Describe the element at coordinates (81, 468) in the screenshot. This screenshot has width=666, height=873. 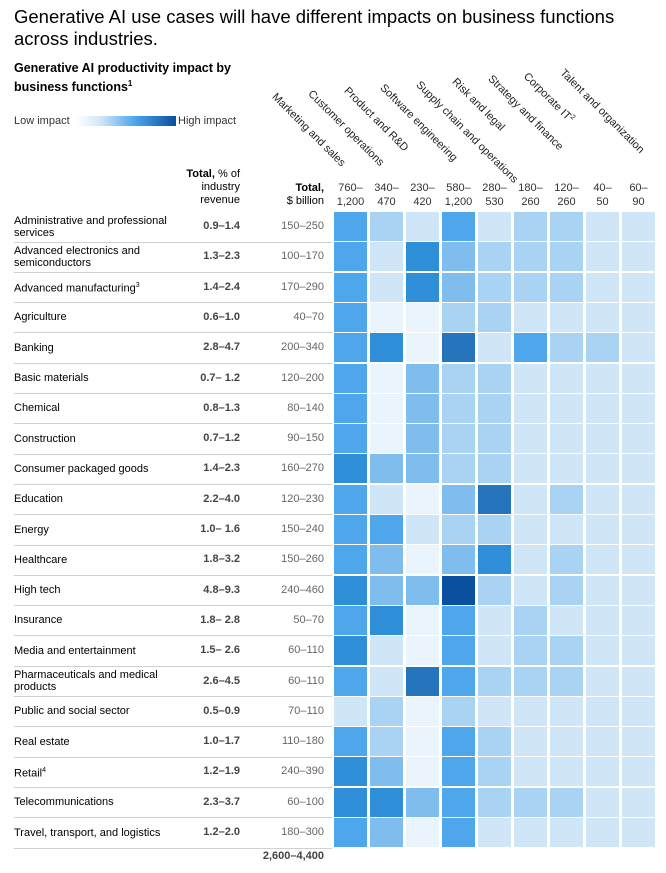
I see `row-label-text: Consumer packaged goods` at that location.